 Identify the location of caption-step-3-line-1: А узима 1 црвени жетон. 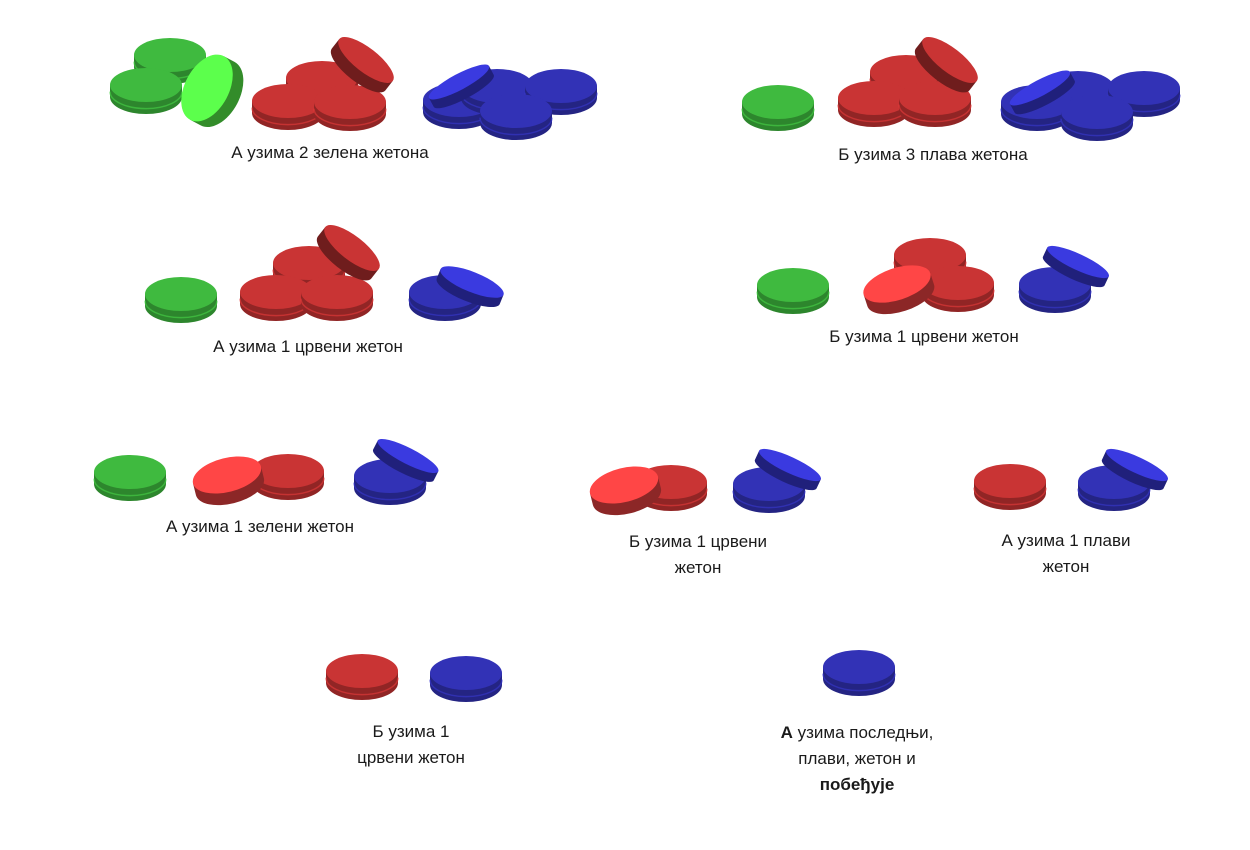
(308, 346).